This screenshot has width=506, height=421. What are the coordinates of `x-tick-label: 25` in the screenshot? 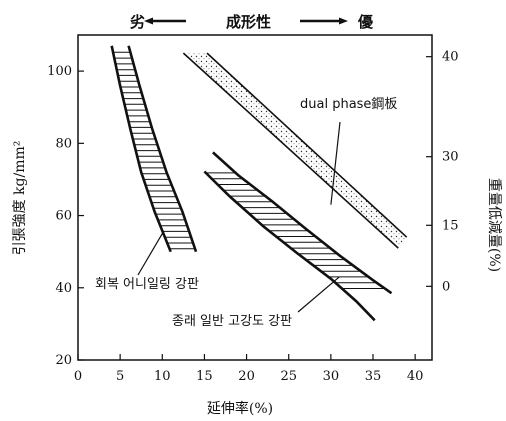 It's located at (288, 376).